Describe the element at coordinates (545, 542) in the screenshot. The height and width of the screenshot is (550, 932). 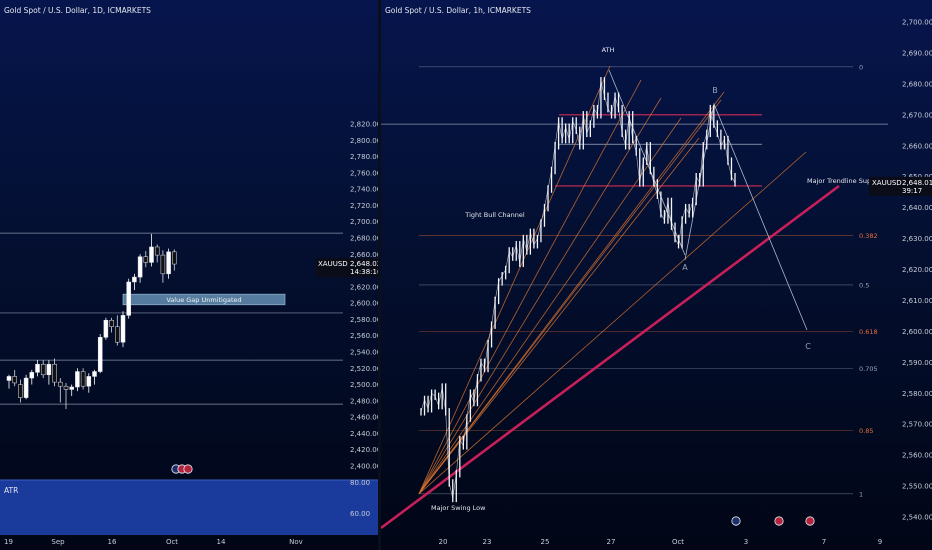
I see `time-tick-label: 25` at that location.